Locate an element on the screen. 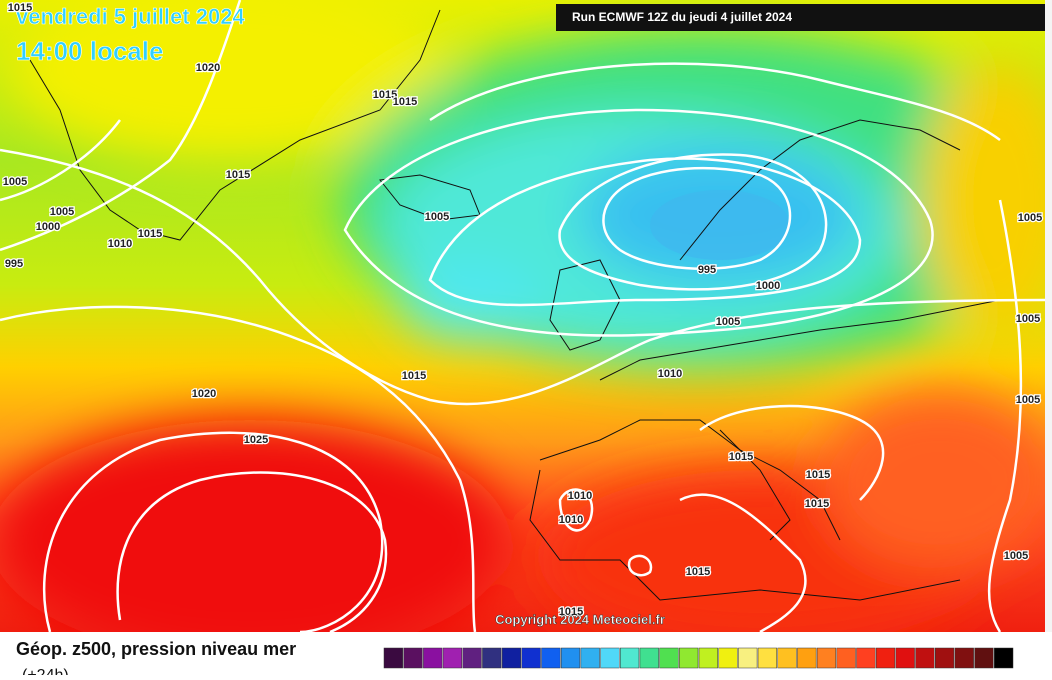  run-label: Run ECMWF 12Z du jeudi 4 juillet 2024 is located at coordinates (682, 17).